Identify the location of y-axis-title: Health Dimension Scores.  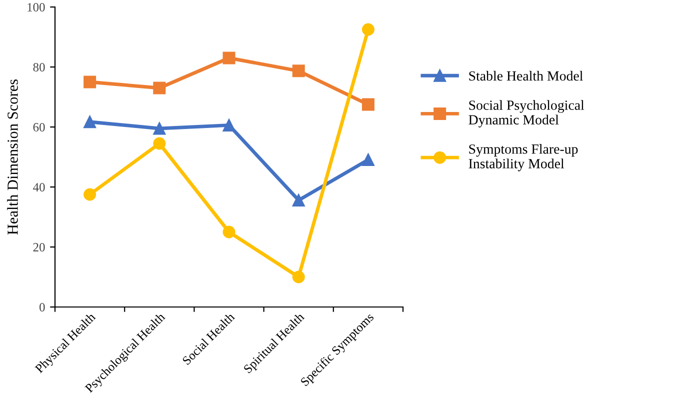
(12, 157).